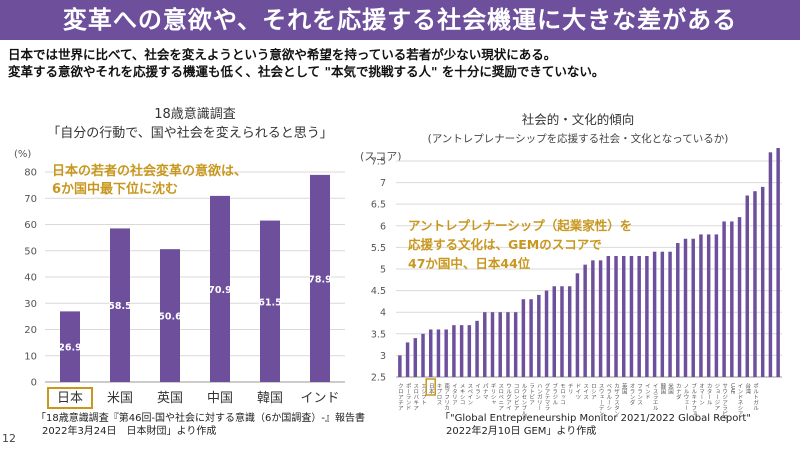 The width and height of the screenshot is (800, 450). What do you see at coordinates (30, 225) in the screenshot?
I see `left-y-tick-label: 60` at bounding box center [30, 225].